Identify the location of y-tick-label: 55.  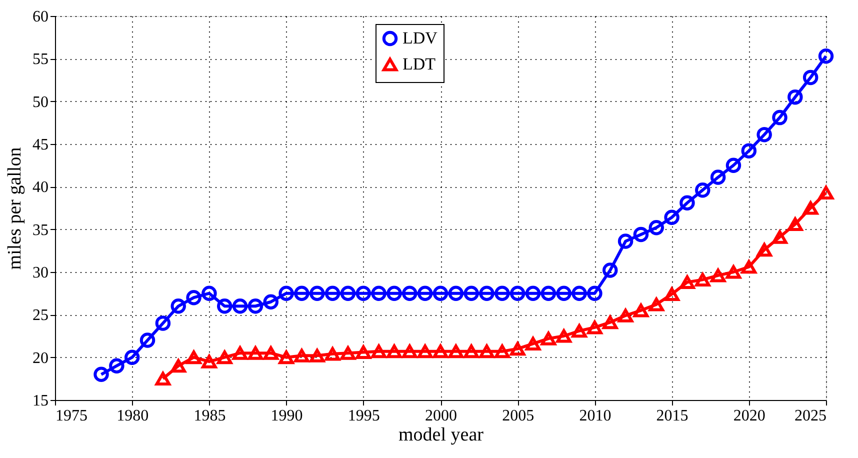
(40, 59).